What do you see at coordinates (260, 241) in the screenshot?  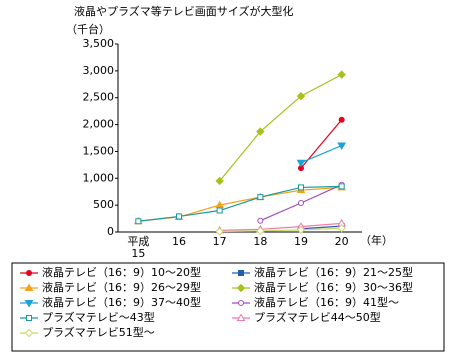 I see `x-tick-label: 18` at bounding box center [260, 241].